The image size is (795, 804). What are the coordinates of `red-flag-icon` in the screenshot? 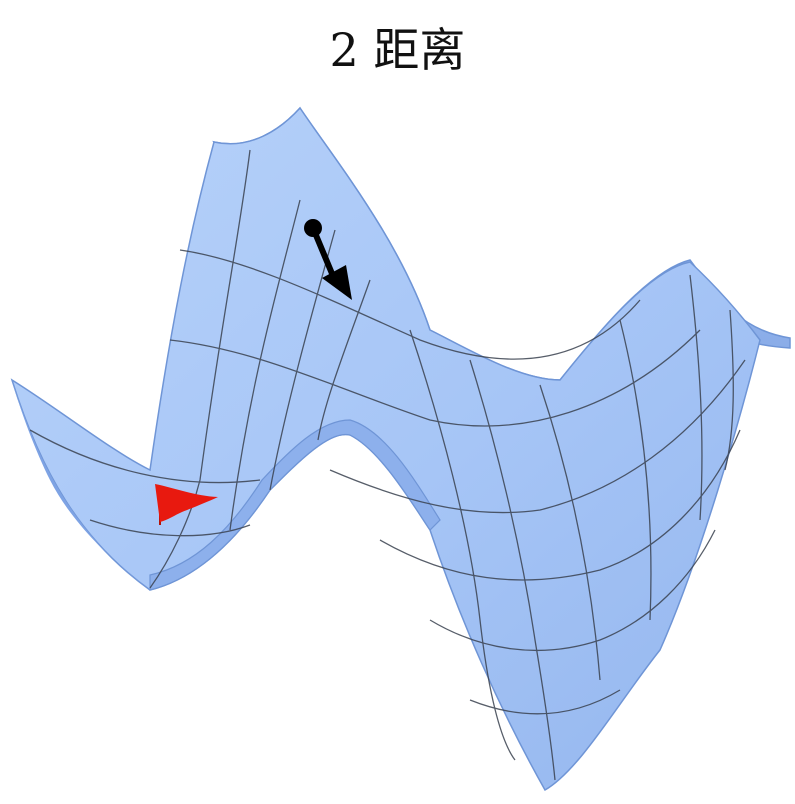 It's located at (186, 504).